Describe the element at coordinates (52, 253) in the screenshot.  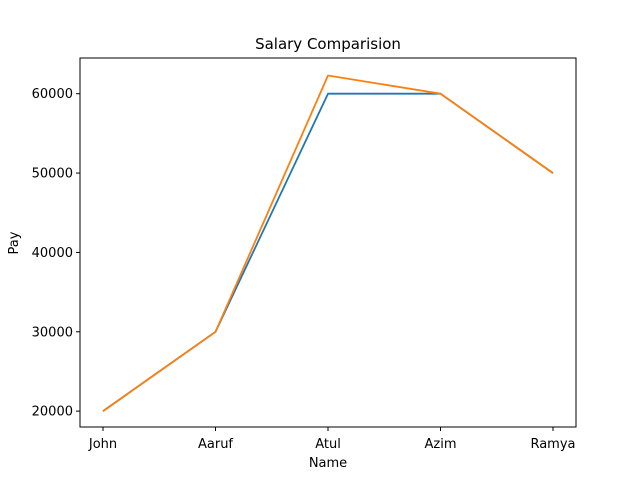
I see `y-tick-label: 40000` at that location.